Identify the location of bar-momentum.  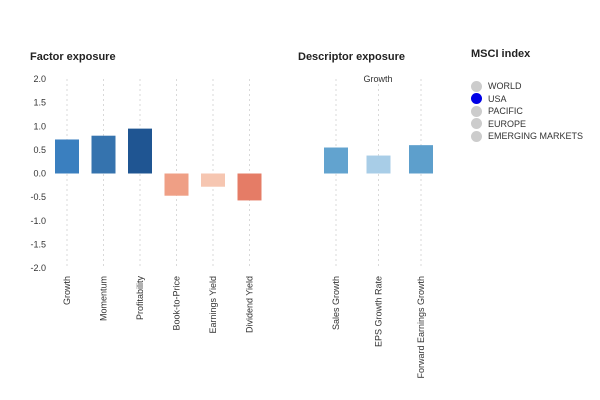
(103, 154).